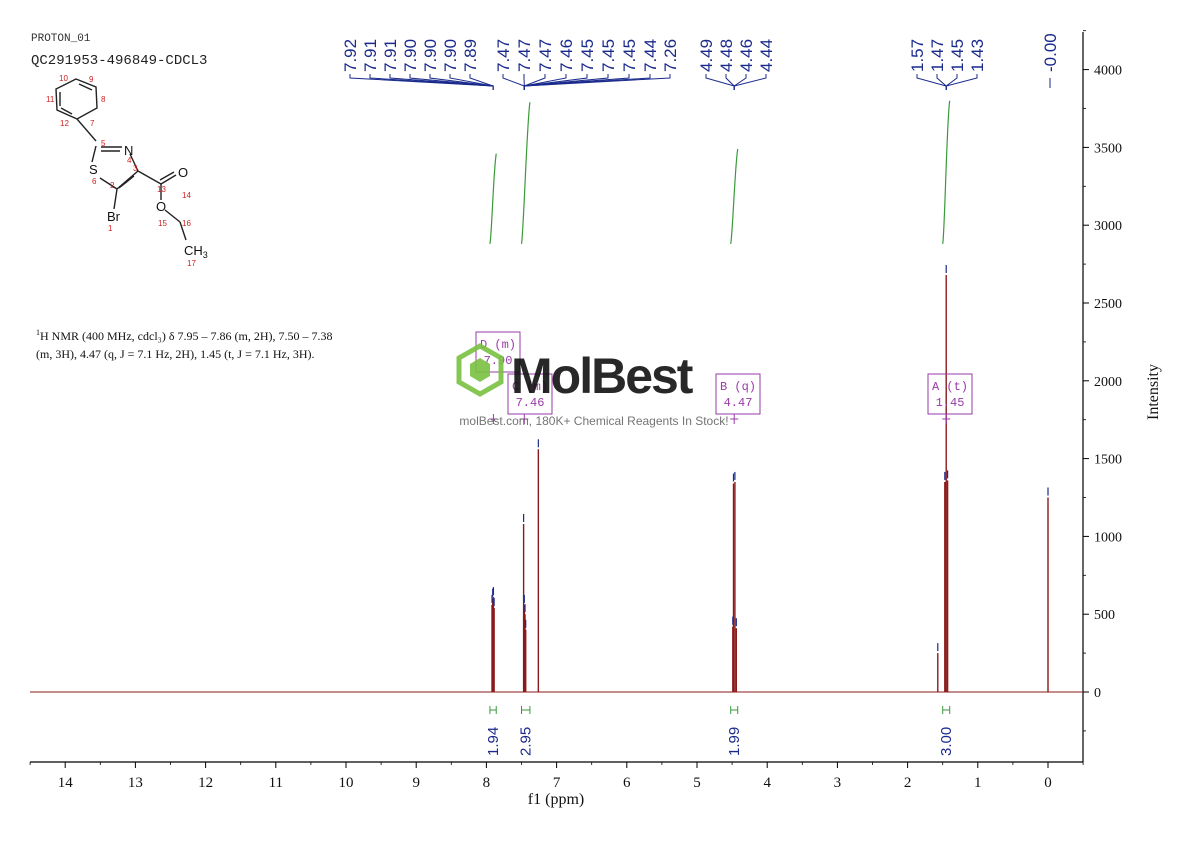  Describe the element at coordinates (196, 251) in the screenshot. I see `atom-methyl: CH3` at that location.